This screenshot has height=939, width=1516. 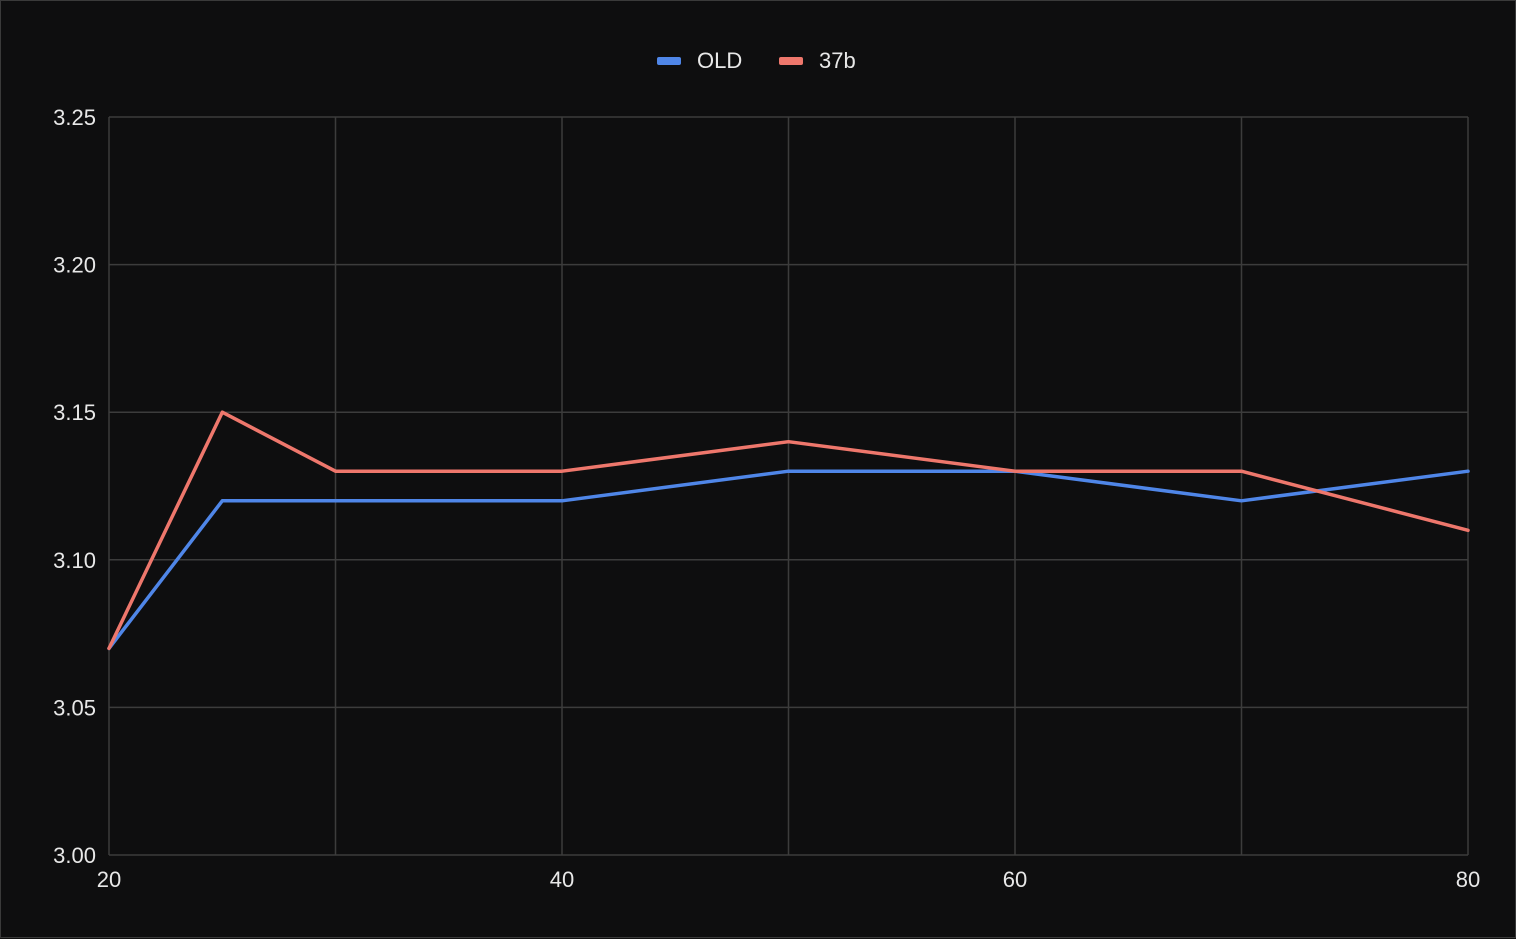 I want to click on legend-swatch-old, so click(x=669, y=61).